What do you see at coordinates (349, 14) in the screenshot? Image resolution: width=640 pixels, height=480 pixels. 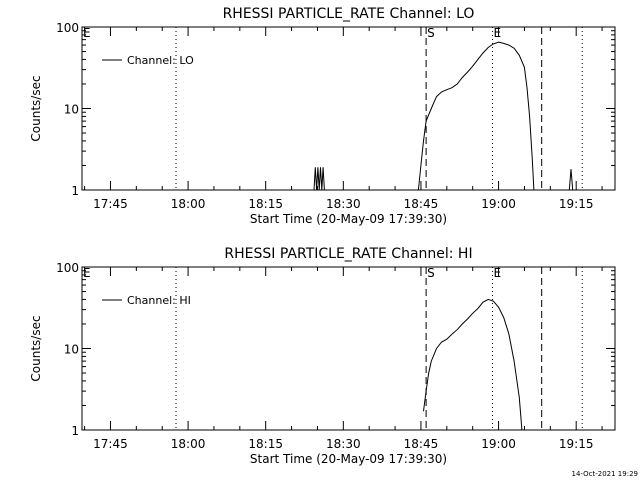 I see `chart-title: RHESSI PARTICLE_RATE Channel: LO` at bounding box center [349, 14].